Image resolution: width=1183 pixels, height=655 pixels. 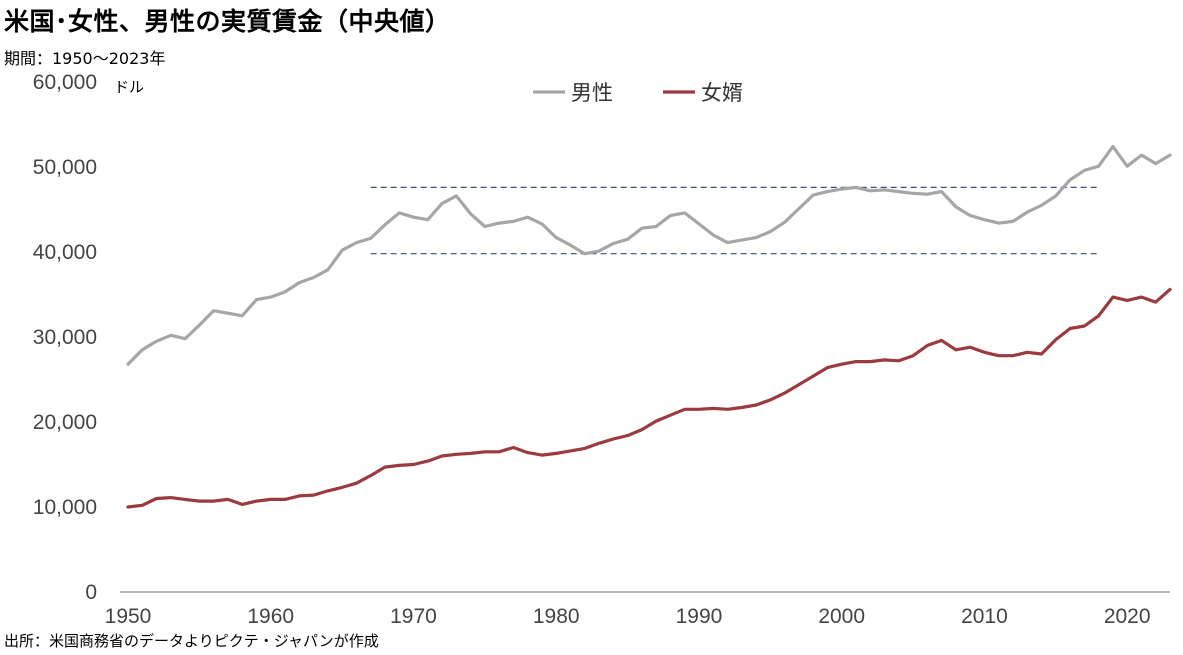 I want to click on legend-label: 男性, so click(x=592, y=93).